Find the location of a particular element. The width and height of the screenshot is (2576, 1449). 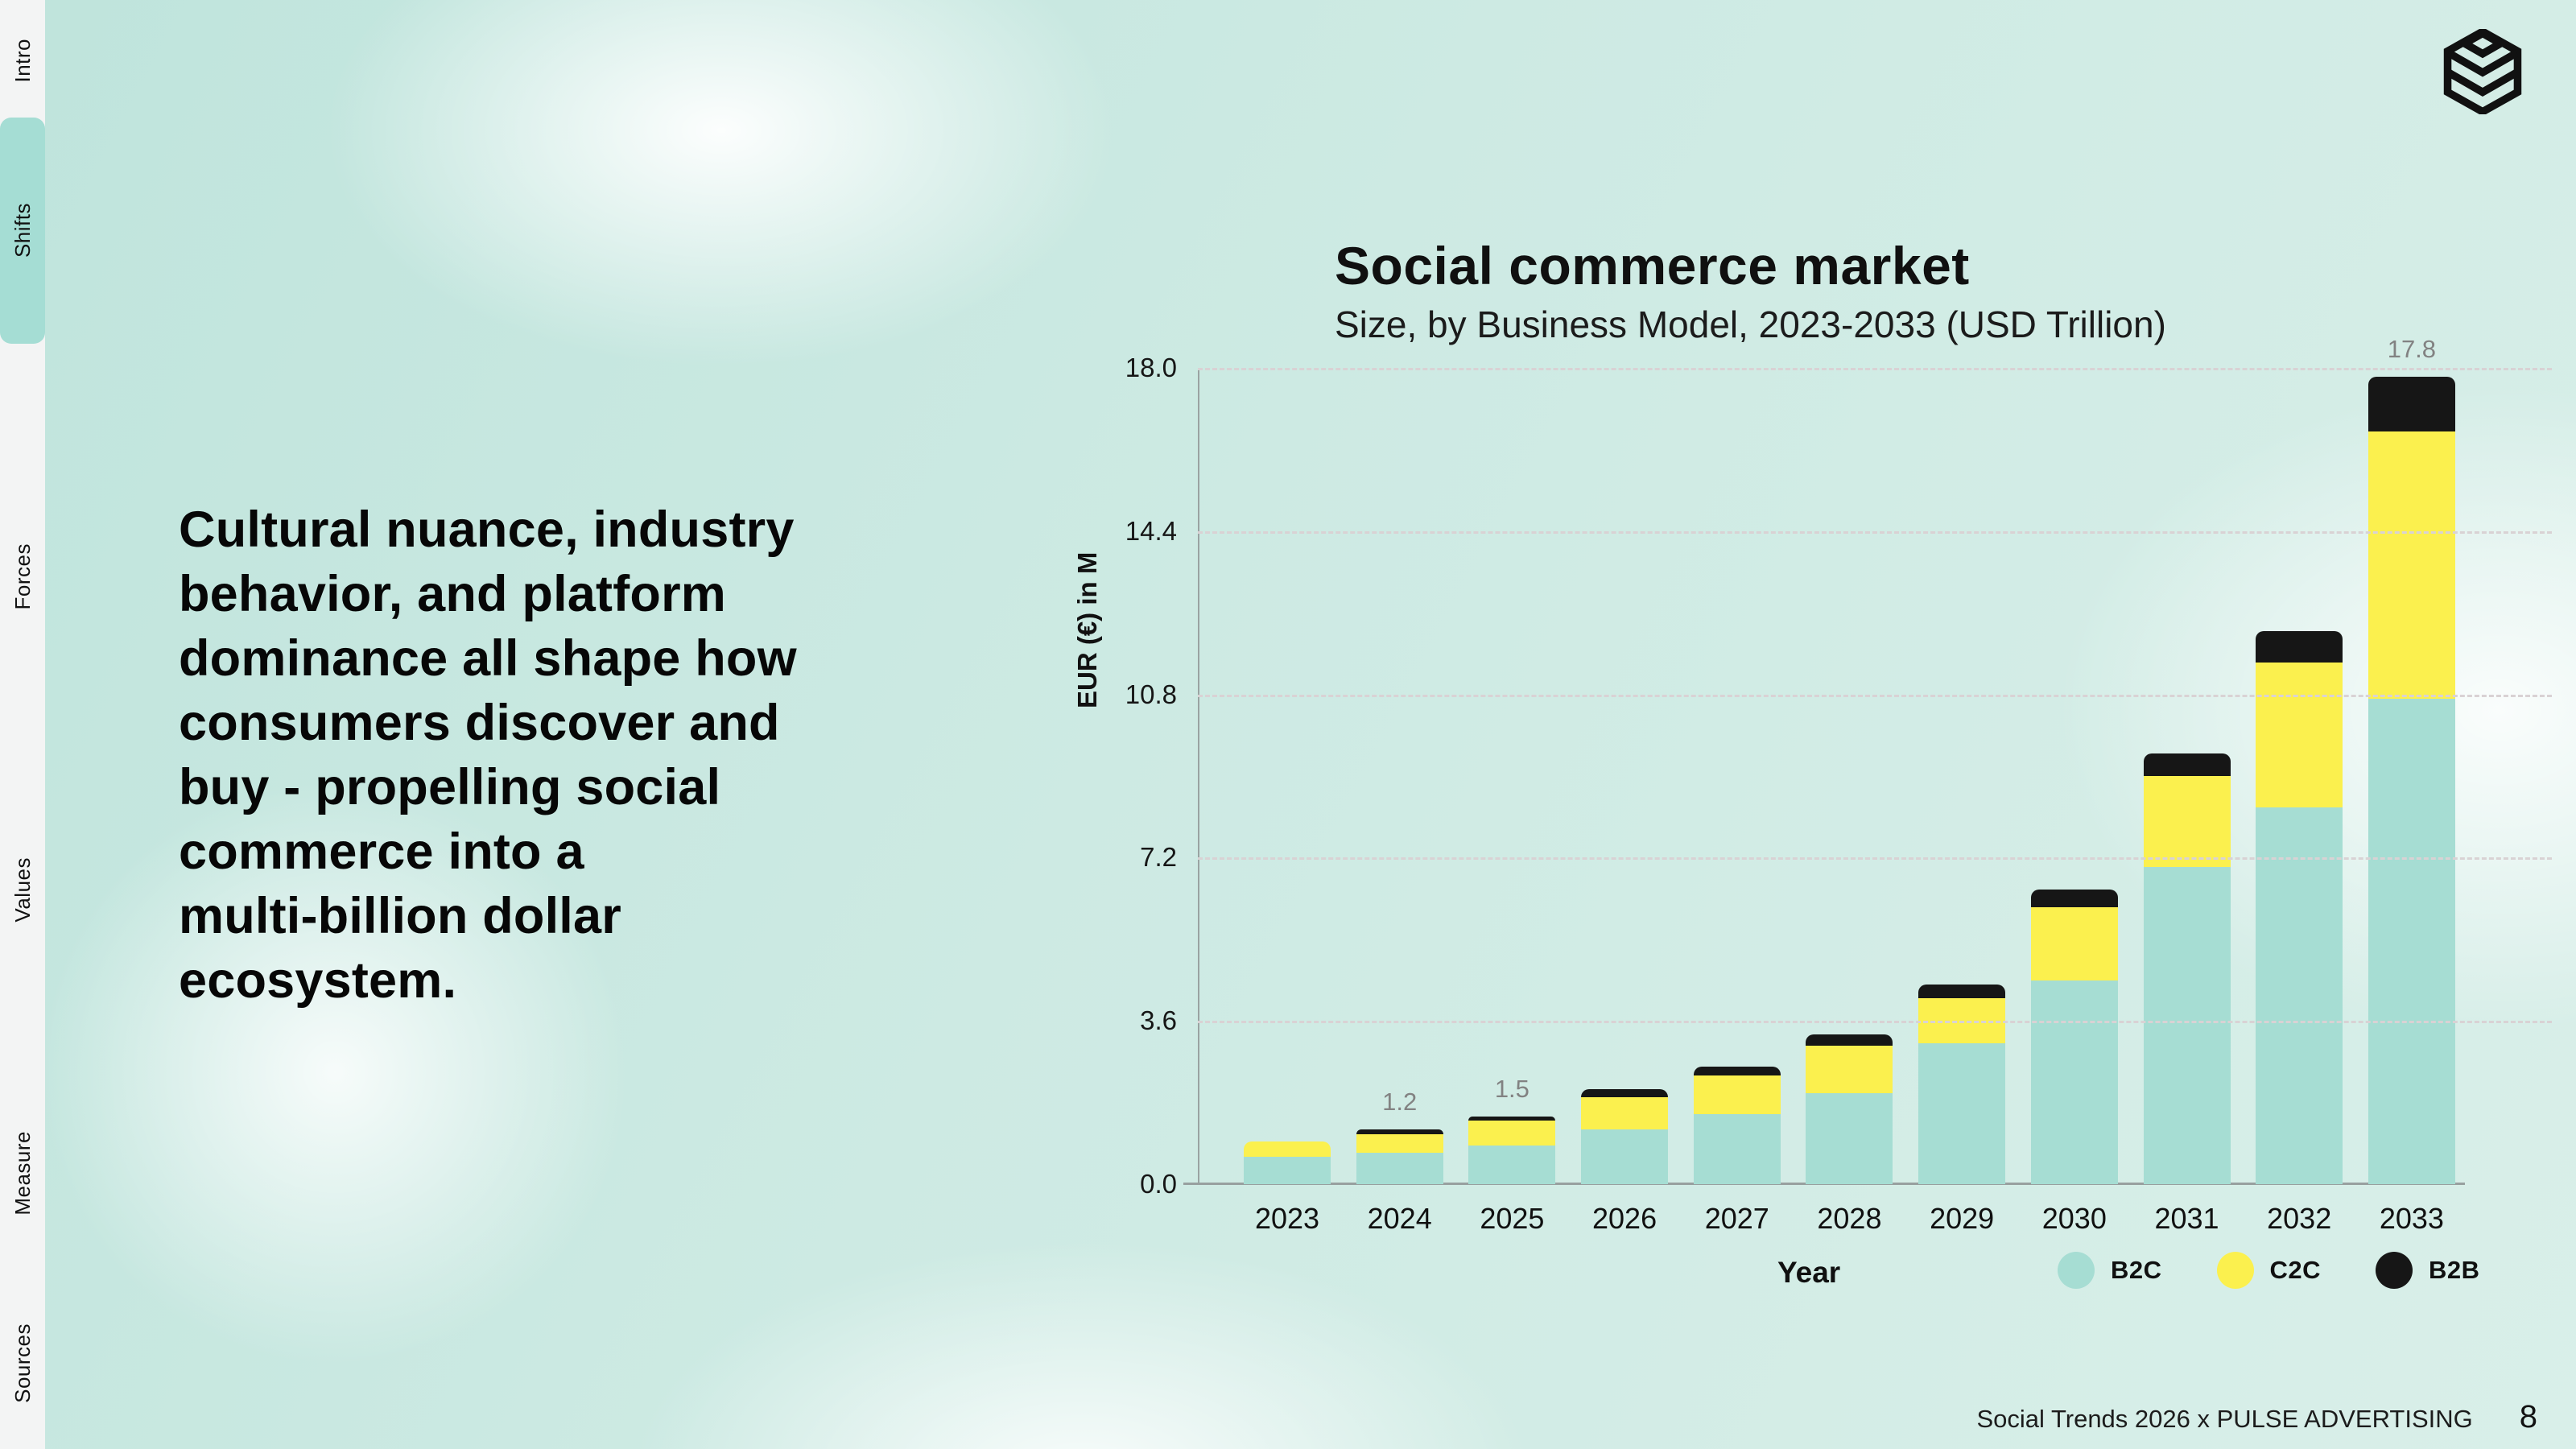

headline-line: ecosystem. is located at coordinates (318, 980).